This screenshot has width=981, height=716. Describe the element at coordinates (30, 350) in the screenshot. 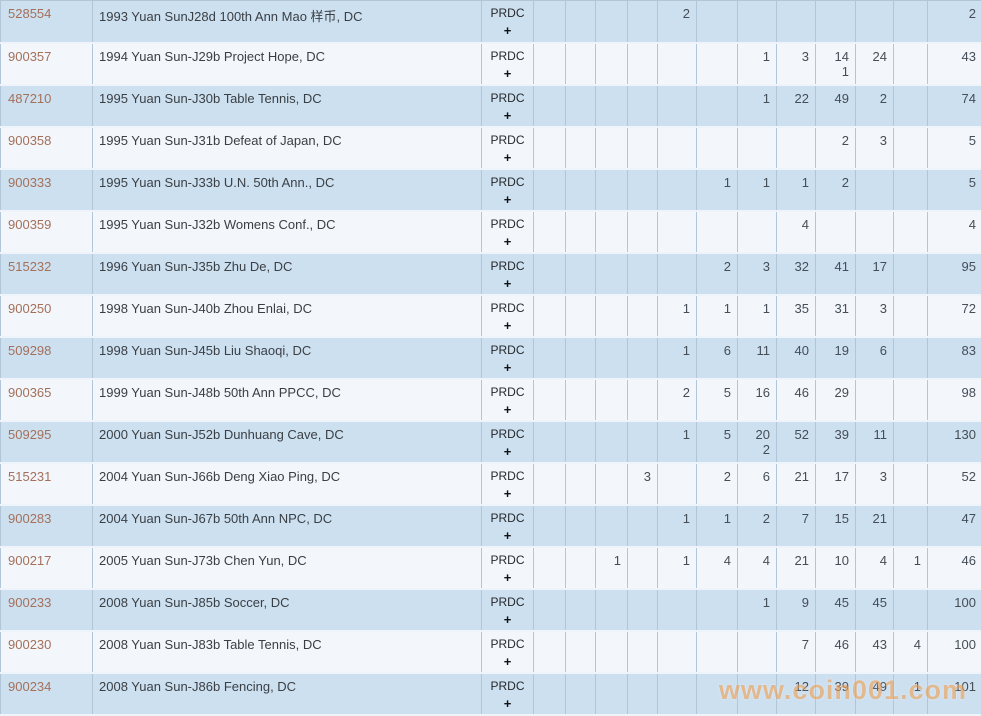

I see `coin-id-link: 509298` at that location.